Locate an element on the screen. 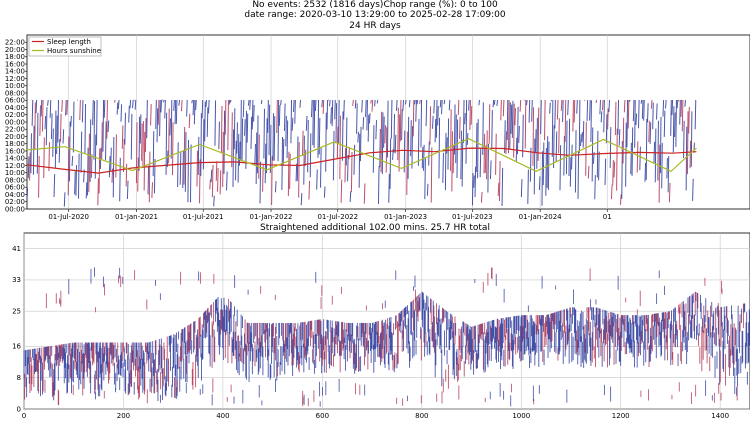 The image size is (750, 421). top-y-tick-label: 04:00 is located at coordinates (15, 195).